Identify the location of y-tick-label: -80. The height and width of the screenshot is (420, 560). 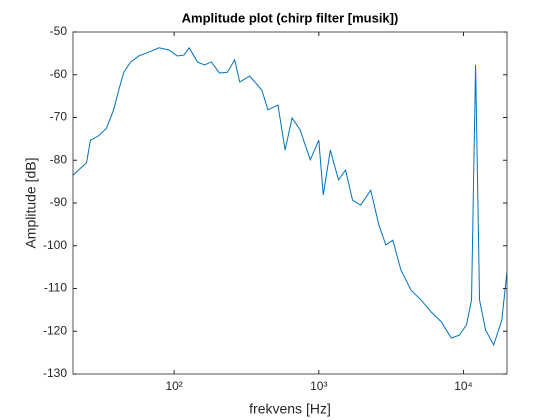
(59, 159).